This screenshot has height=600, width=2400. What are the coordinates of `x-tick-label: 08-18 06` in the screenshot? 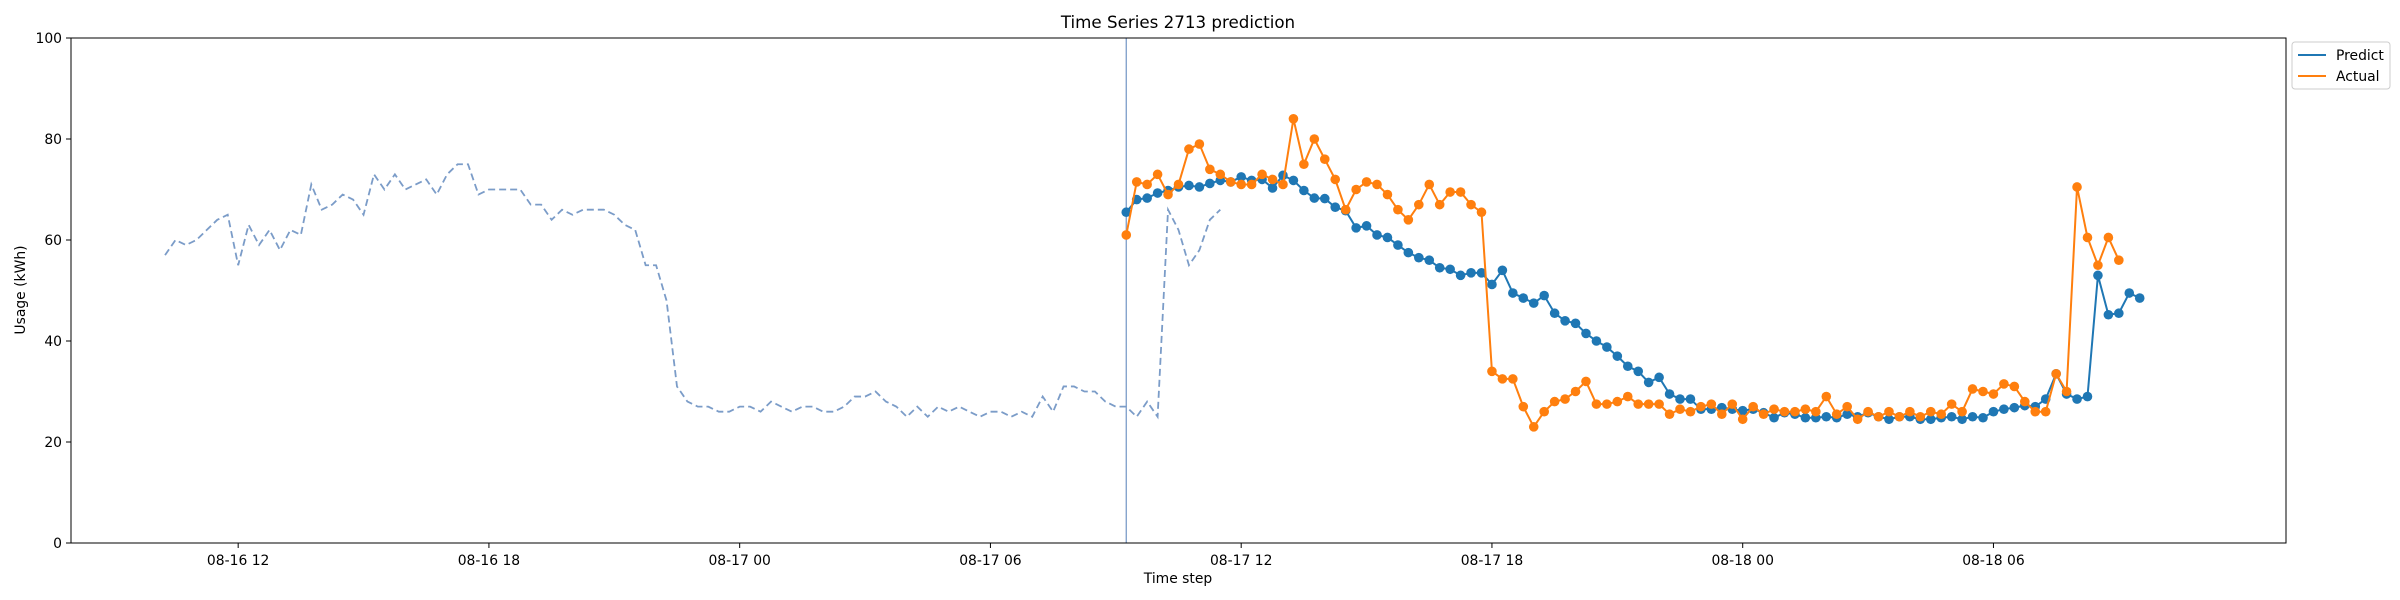 It's located at (1993, 561).